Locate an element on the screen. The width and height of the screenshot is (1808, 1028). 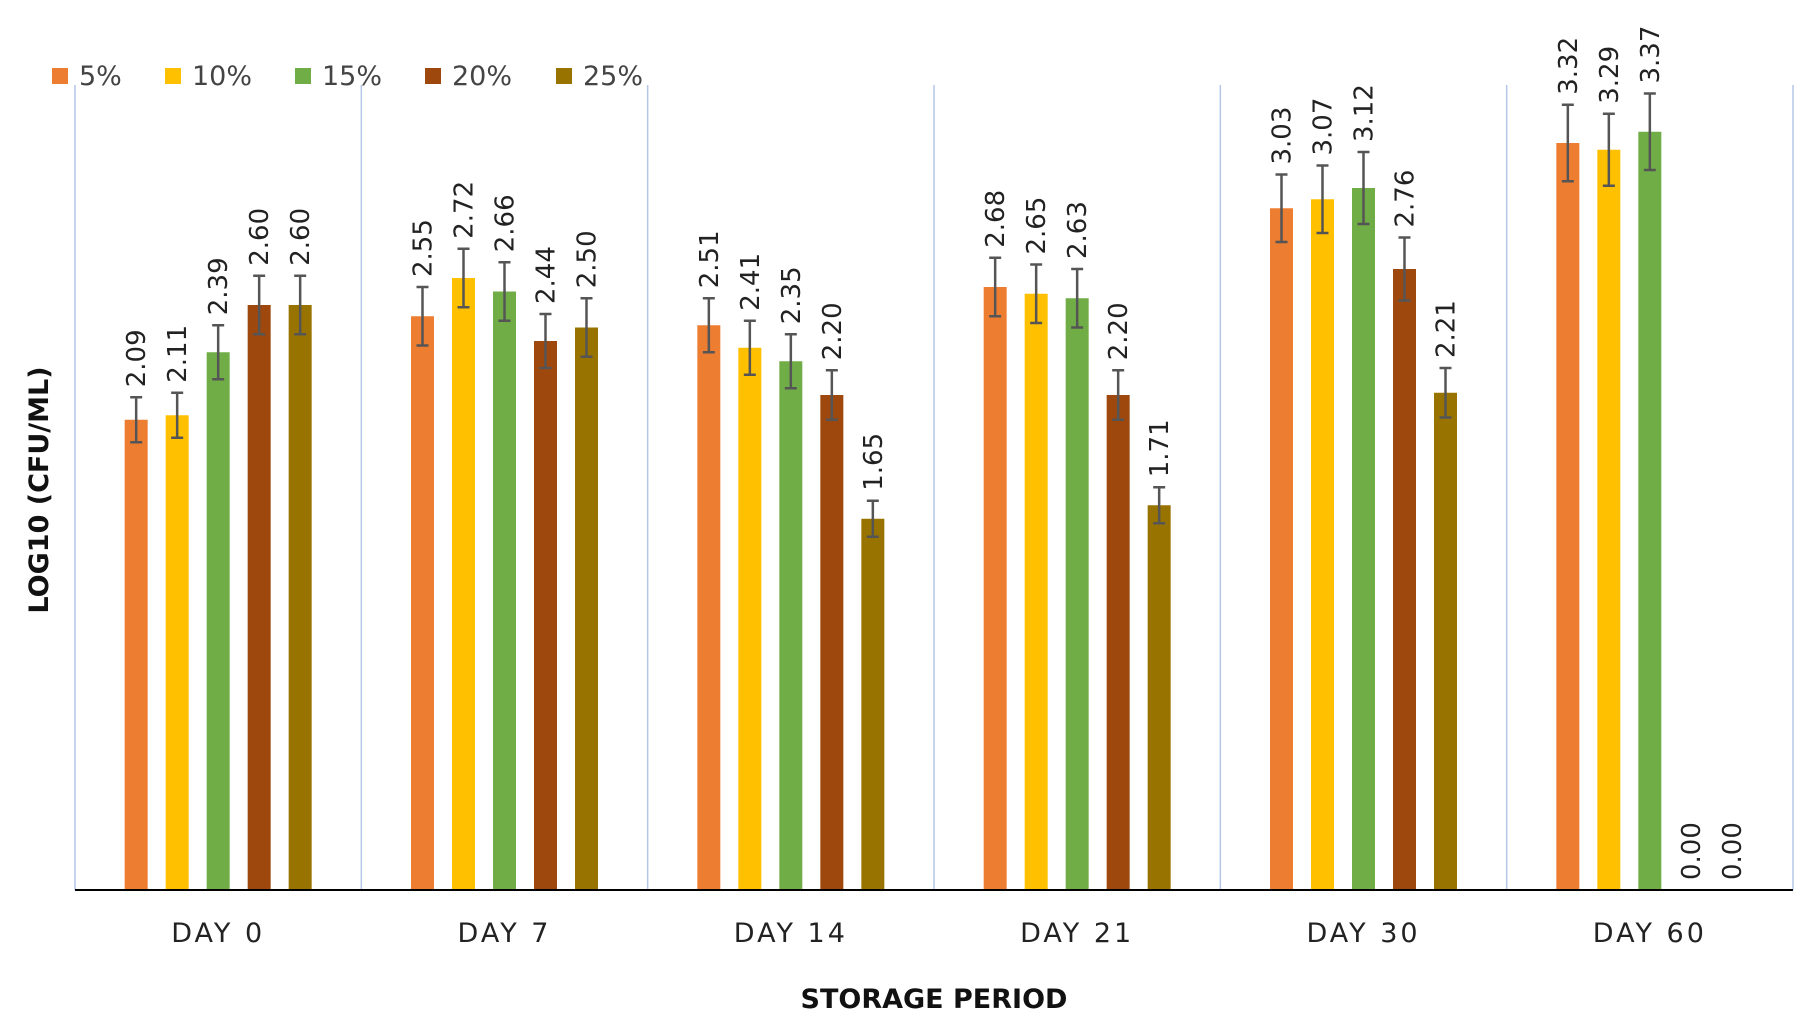
data-label: 2.21 is located at coordinates (1447, 329).